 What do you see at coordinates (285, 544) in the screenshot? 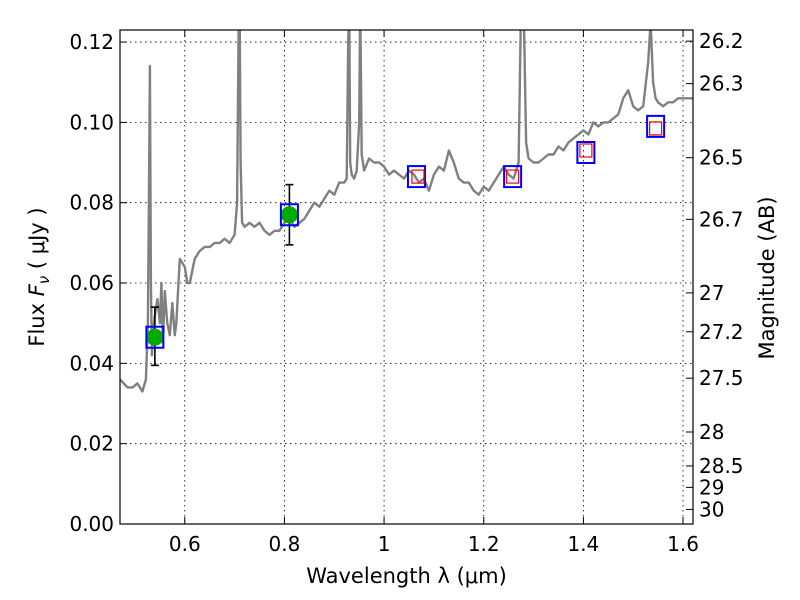
I see `x-tick-label: 0.8` at bounding box center [285, 544].